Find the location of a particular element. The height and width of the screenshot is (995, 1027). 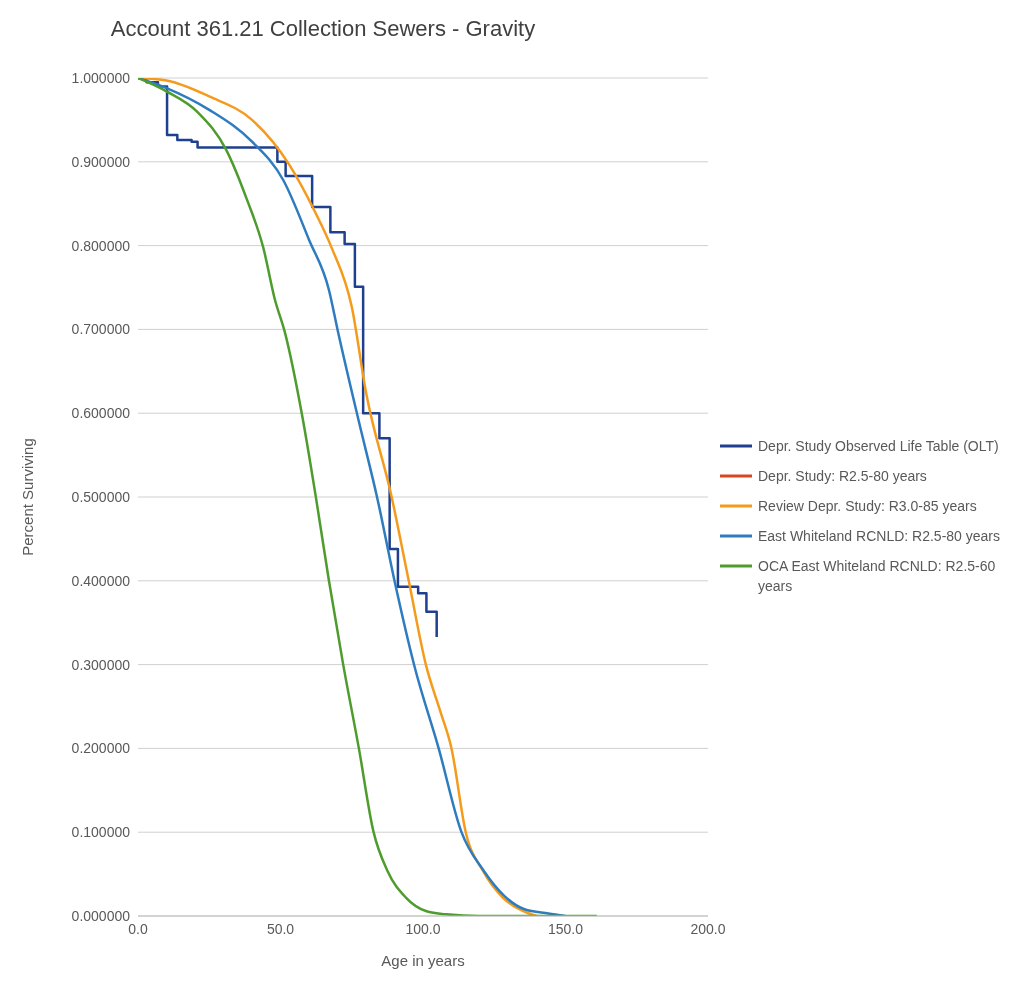

y-tick-label: 0.900000 is located at coordinates (101, 161).